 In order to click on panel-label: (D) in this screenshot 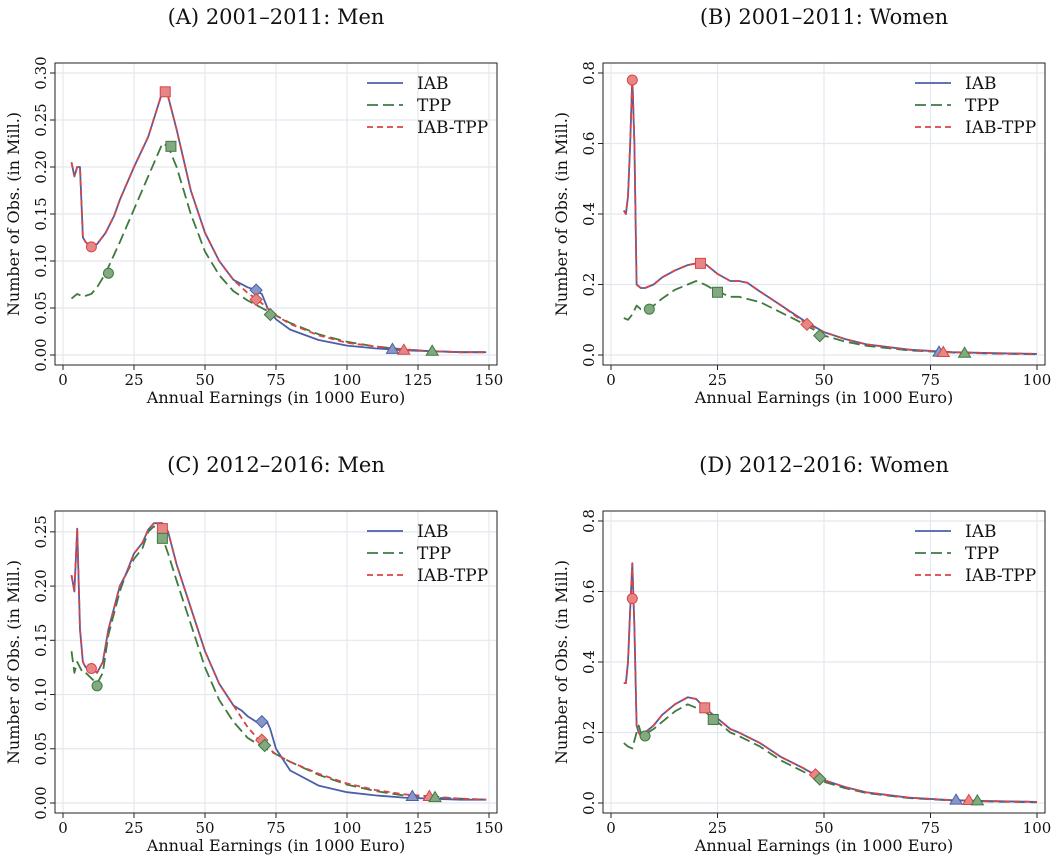, I will do `click(715, 465)`.